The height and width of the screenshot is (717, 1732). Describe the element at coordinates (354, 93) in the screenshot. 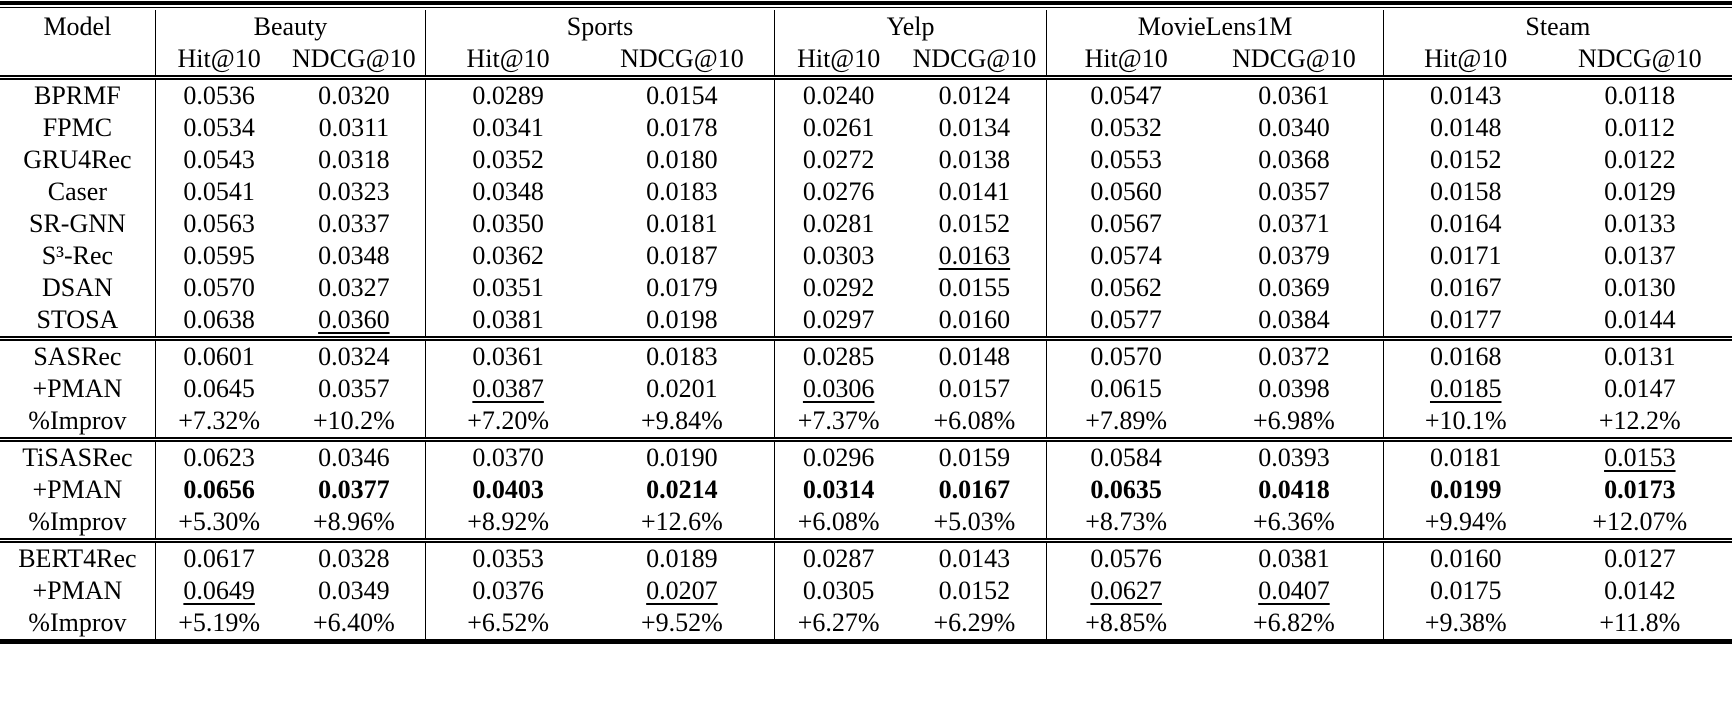

I see `metric-value-cell: 0.0320` at that location.